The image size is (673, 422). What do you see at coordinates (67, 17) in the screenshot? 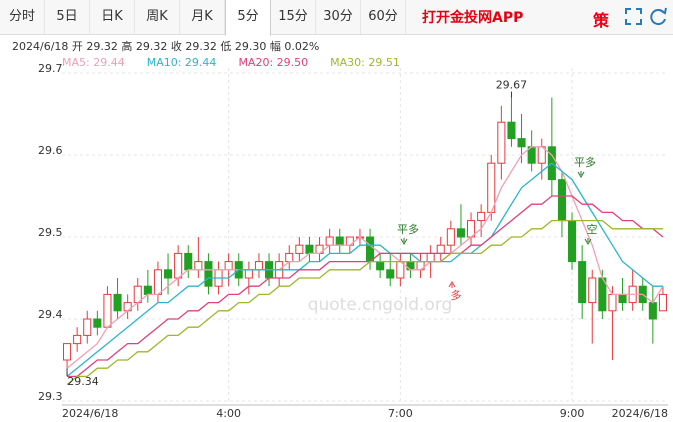
I see `period-tab: 5日` at bounding box center [67, 17].